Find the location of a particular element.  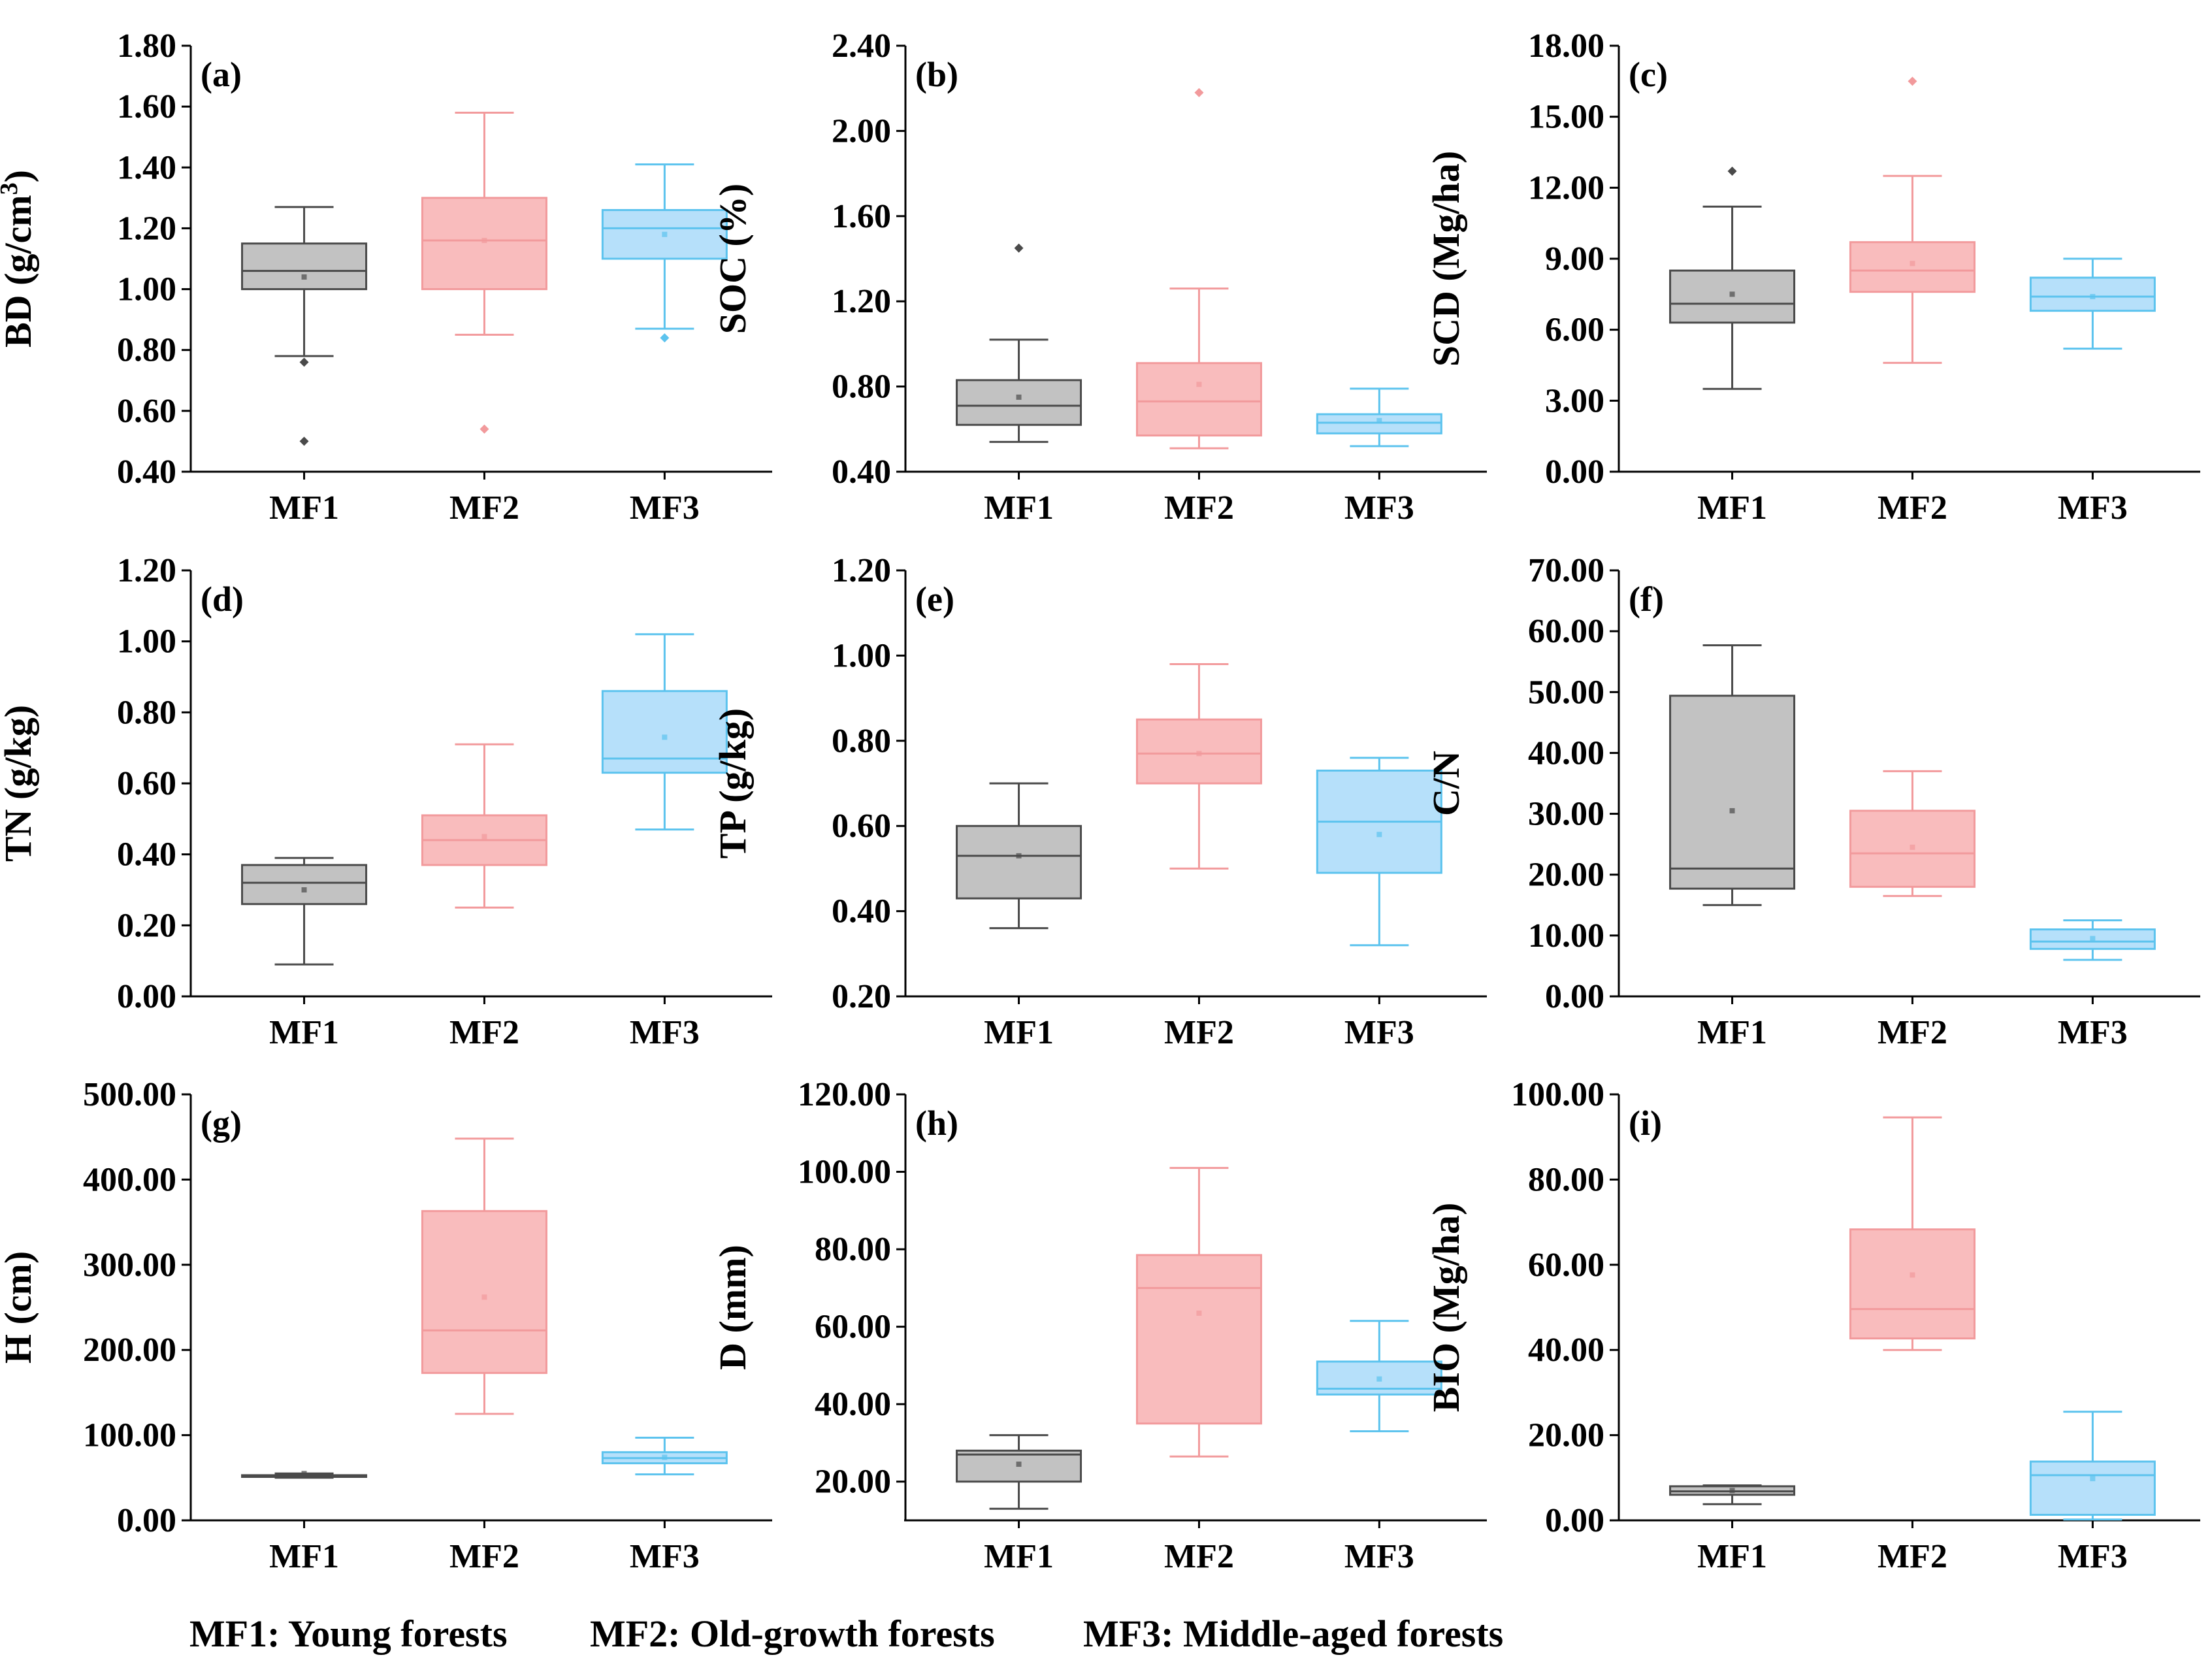

y-tick-label: 0.20 is located at coordinates (862, 996).